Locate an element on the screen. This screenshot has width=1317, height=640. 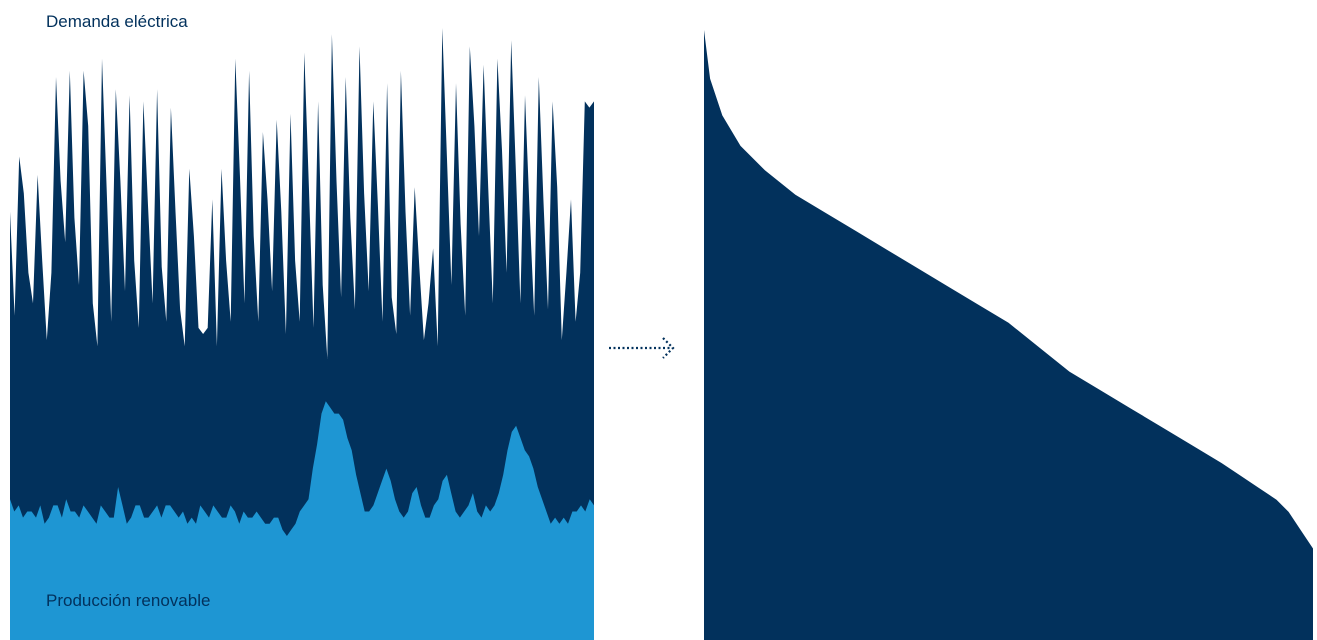
renewable-label: Producción renovable is located at coordinates (128, 600).